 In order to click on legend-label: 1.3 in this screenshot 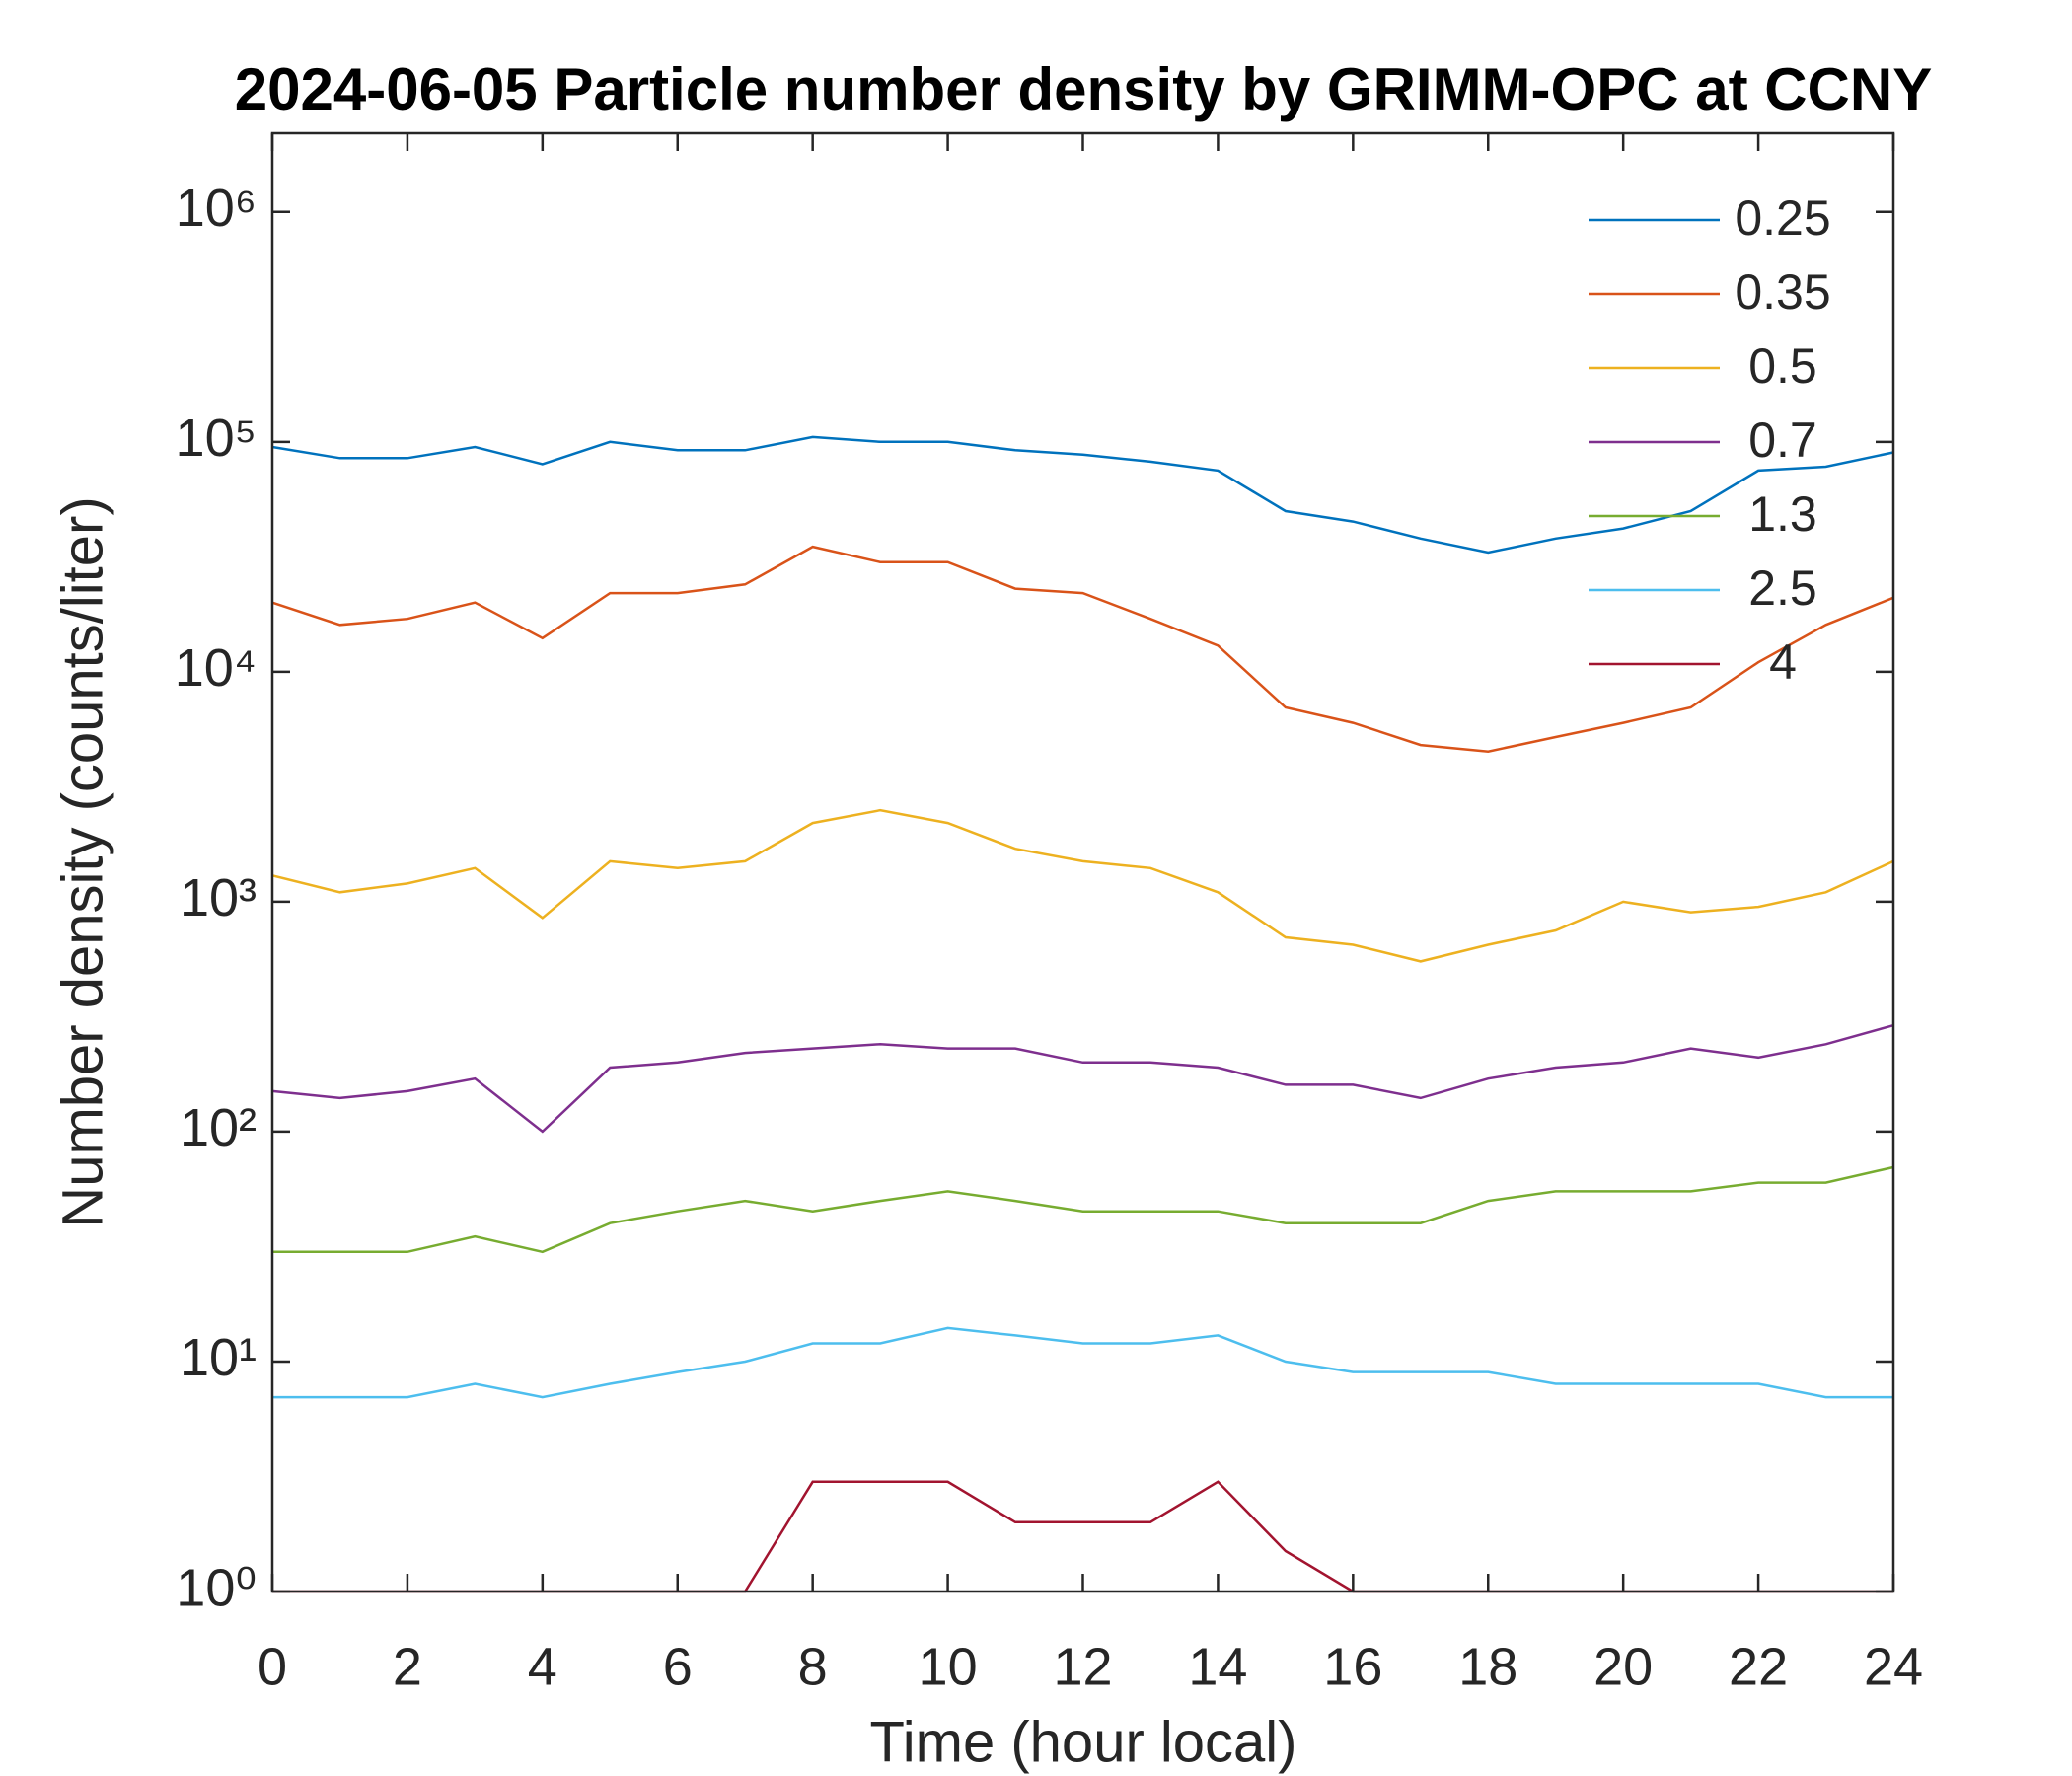, I will do `click(1783, 514)`.